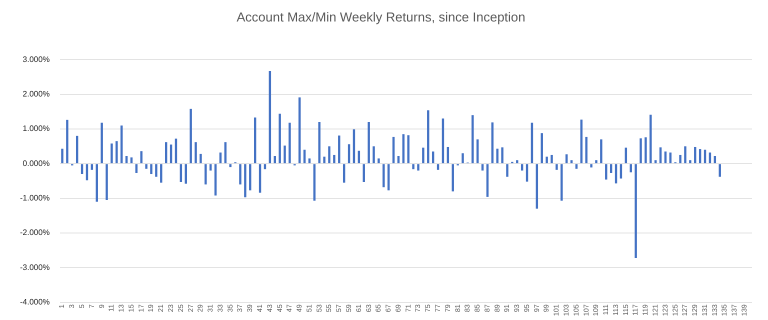 The height and width of the screenshot is (320, 768). What do you see at coordinates (35, 233) in the screenshot?
I see `y-tick-label: -2.000%` at bounding box center [35, 233].